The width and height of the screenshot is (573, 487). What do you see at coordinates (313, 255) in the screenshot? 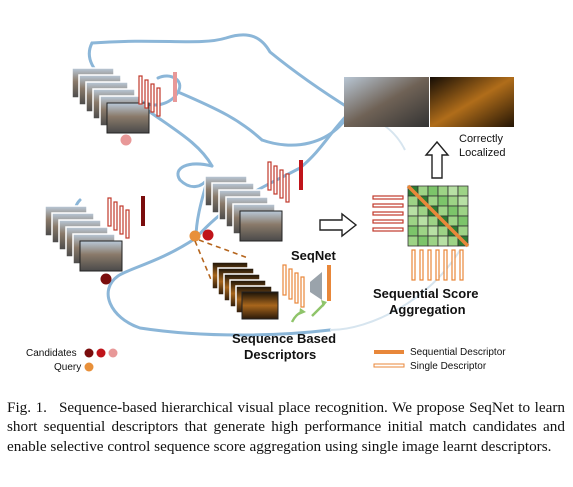
I see `seqnet-label: SeqNet` at bounding box center [313, 255].